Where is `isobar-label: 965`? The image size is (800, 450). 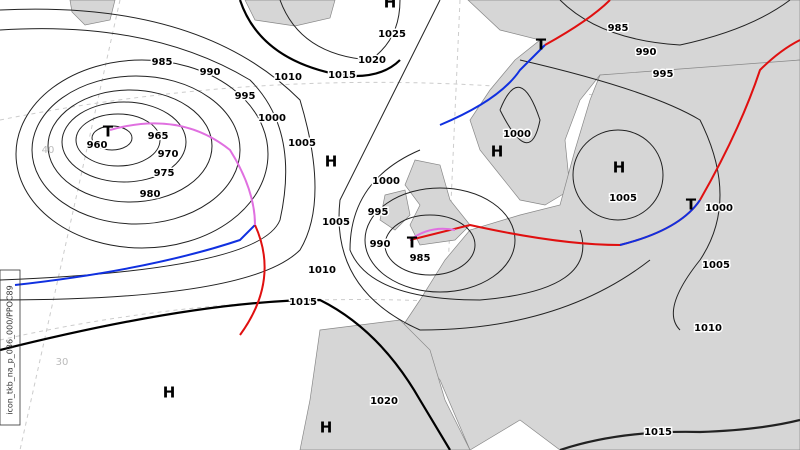 isobar-label: 965 is located at coordinates (158, 136).